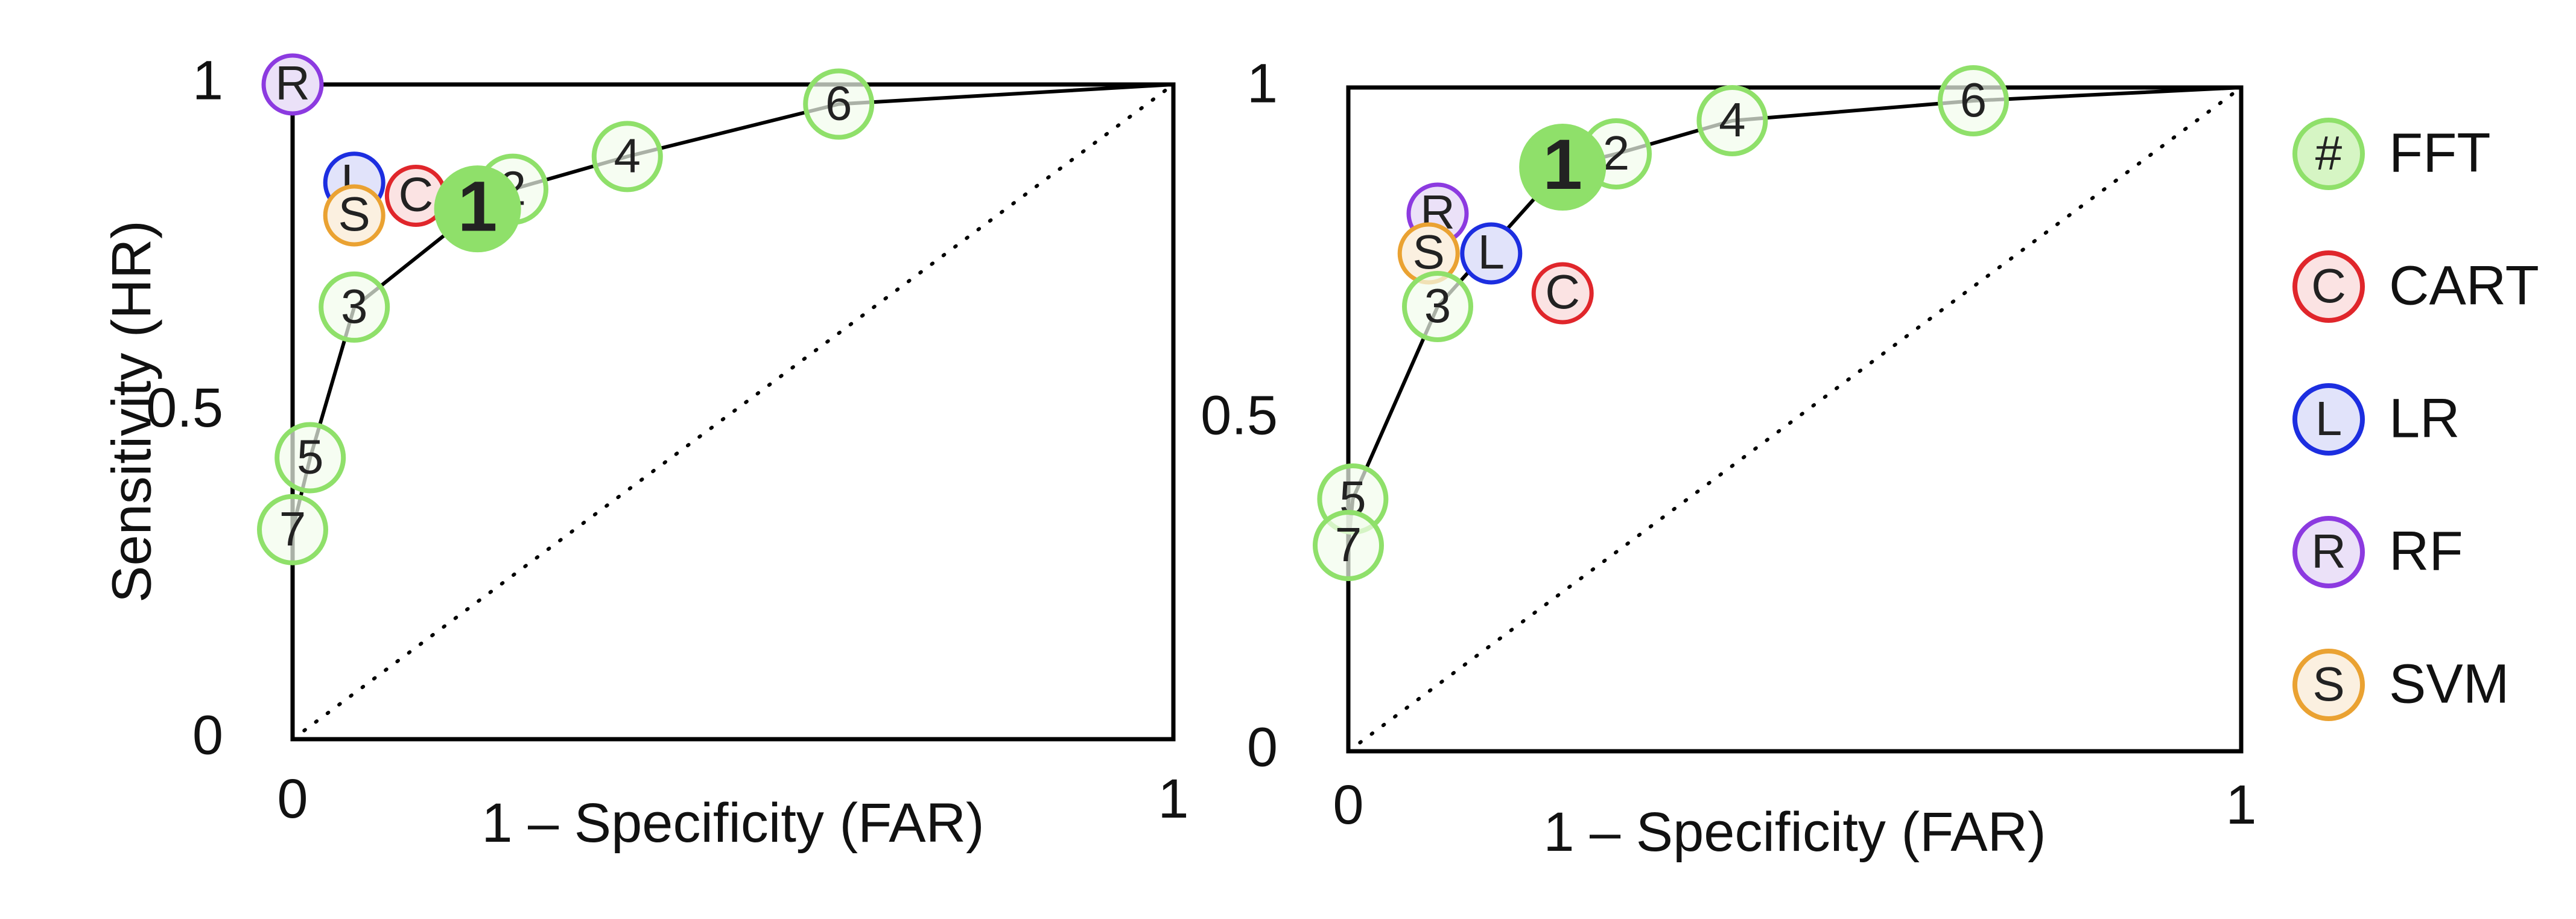 Image resolution: width=2576 pixels, height=919 pixels. What do you see at coordinates (2464, 285) in the screenshot?
I see `legend-label-cart: CART` at bounding box center [2464, 285].